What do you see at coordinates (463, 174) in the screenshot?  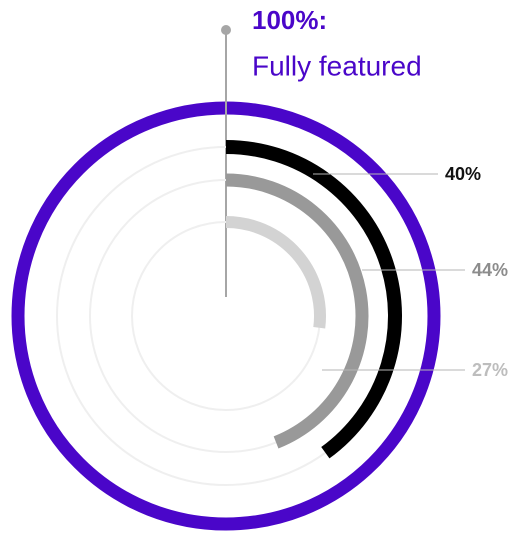 I see `value-label: 40%` at bounding box center [463, 174].